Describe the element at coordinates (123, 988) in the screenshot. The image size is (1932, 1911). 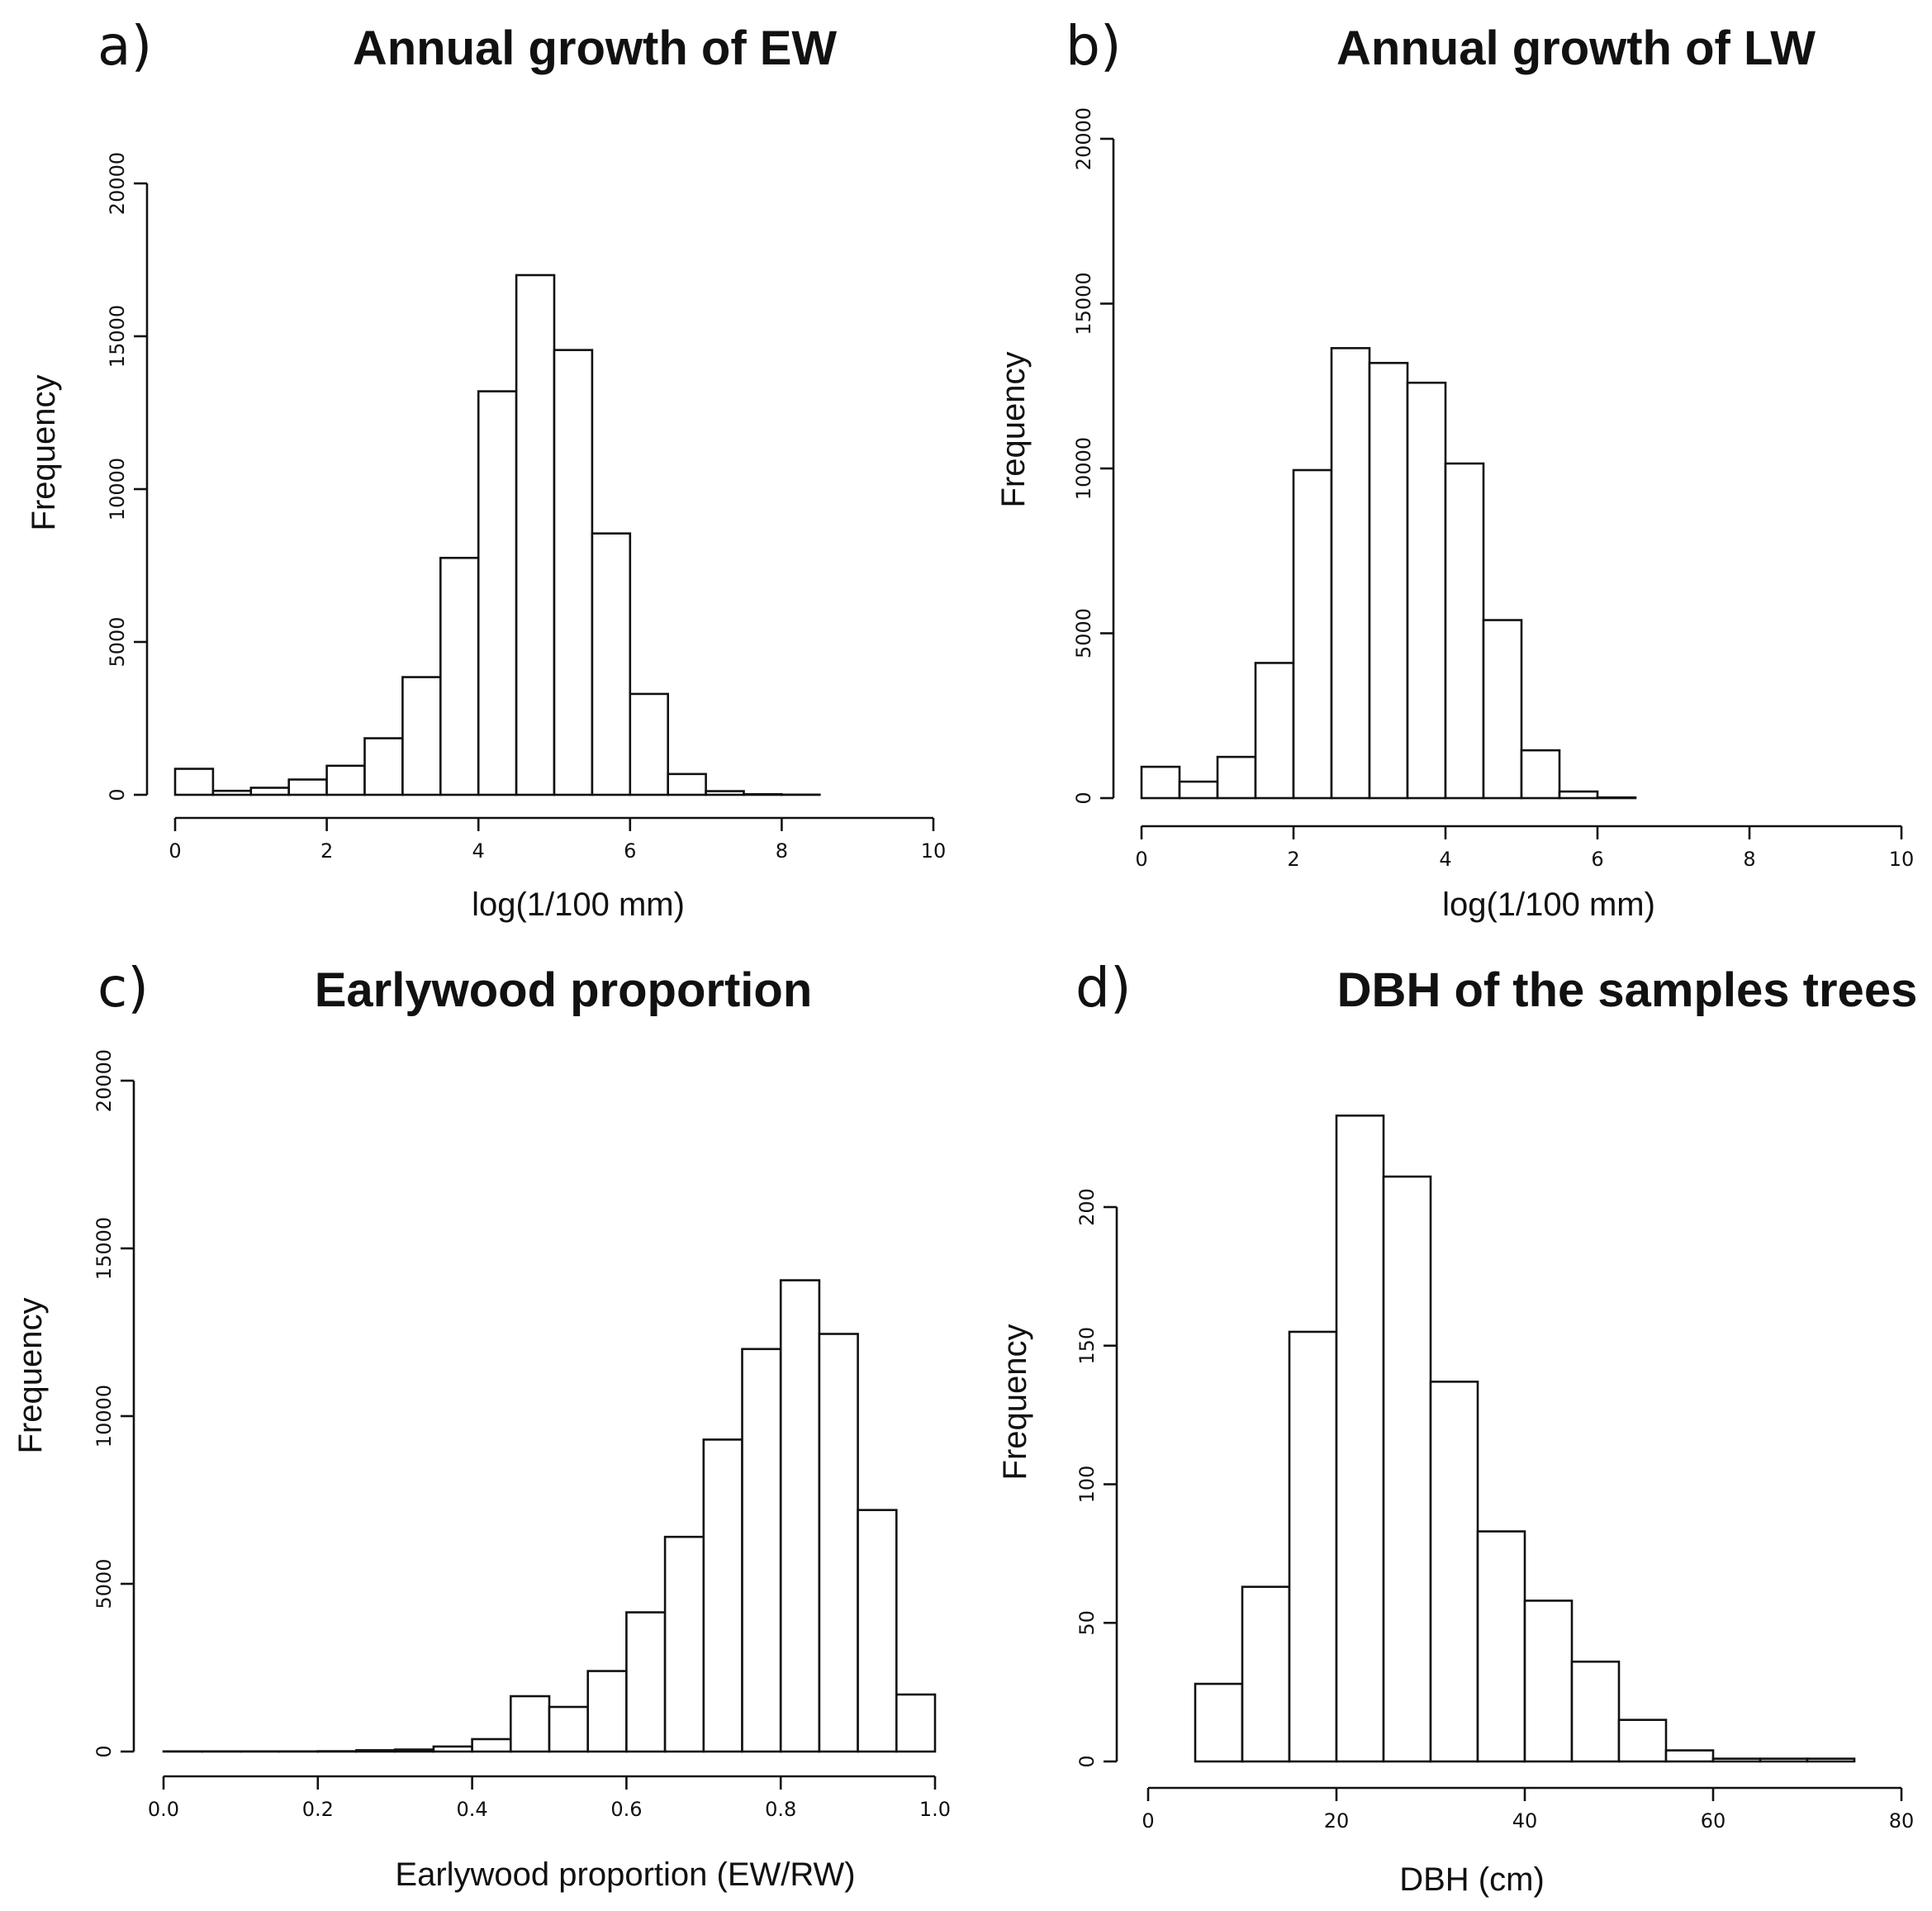
I see `panel-c-letter: c)` at that location.